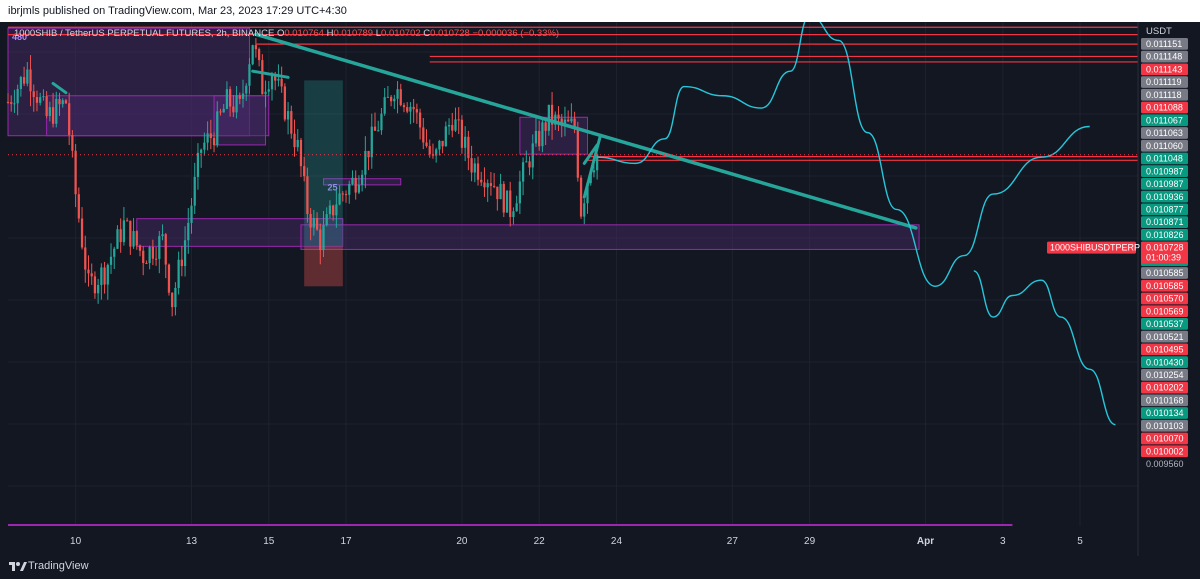  What do you see at coordinates (1165, 311) in the screenshot?
I see `price-scale-value: 0.010569` at bounding box center [1165, 311].